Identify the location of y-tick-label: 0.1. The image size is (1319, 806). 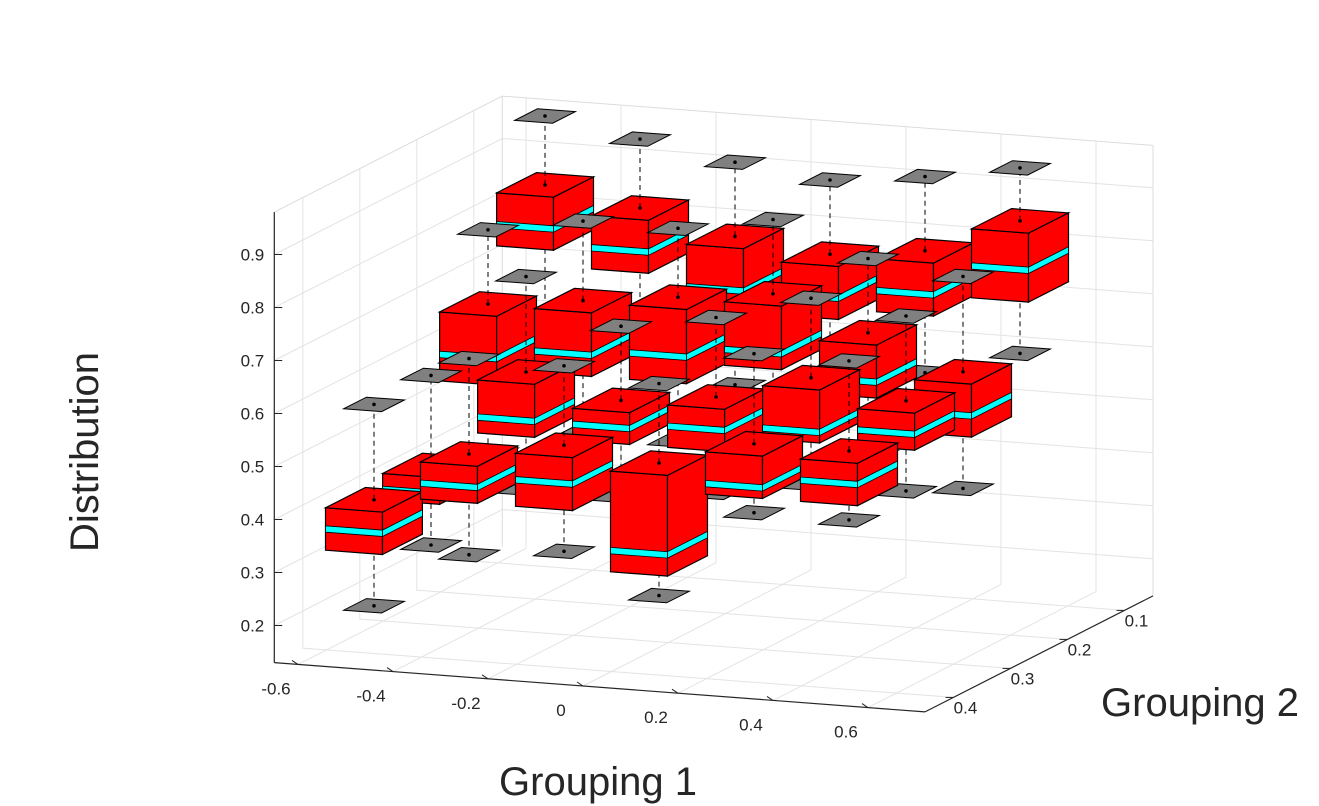
(1137, 620).